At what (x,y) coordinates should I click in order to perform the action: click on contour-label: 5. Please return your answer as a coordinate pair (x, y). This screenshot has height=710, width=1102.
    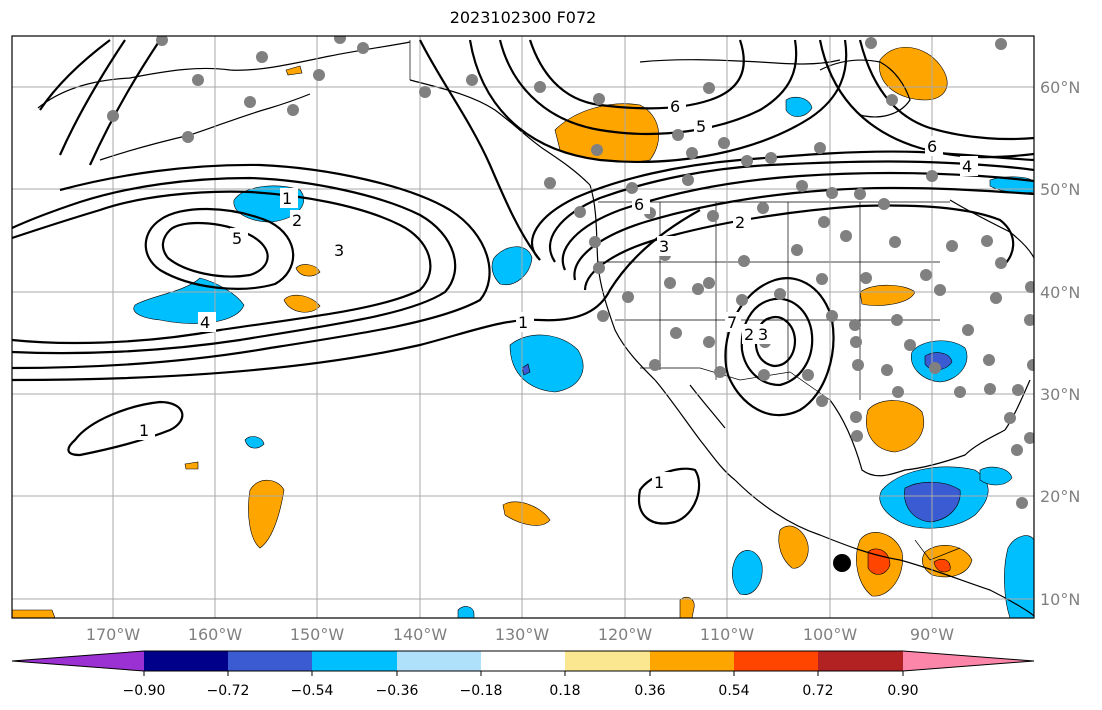
    Looking at the image, I should click on (701, 126).